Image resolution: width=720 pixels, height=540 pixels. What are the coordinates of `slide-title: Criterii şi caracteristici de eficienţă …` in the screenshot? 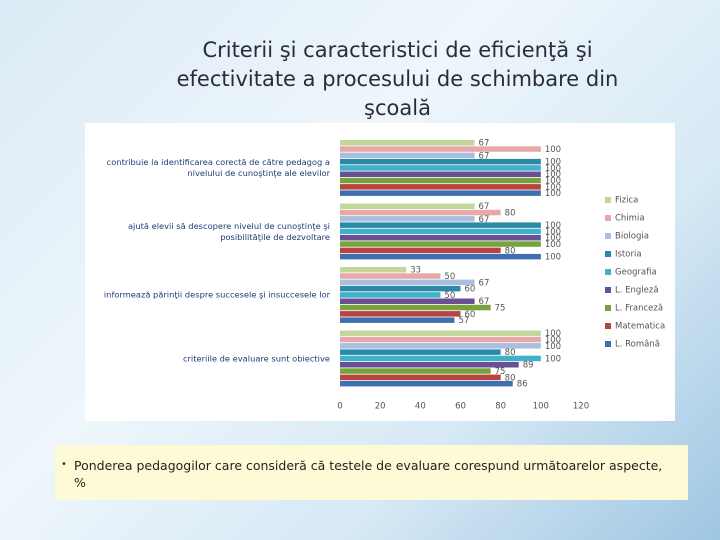 It's located at (397, 79).